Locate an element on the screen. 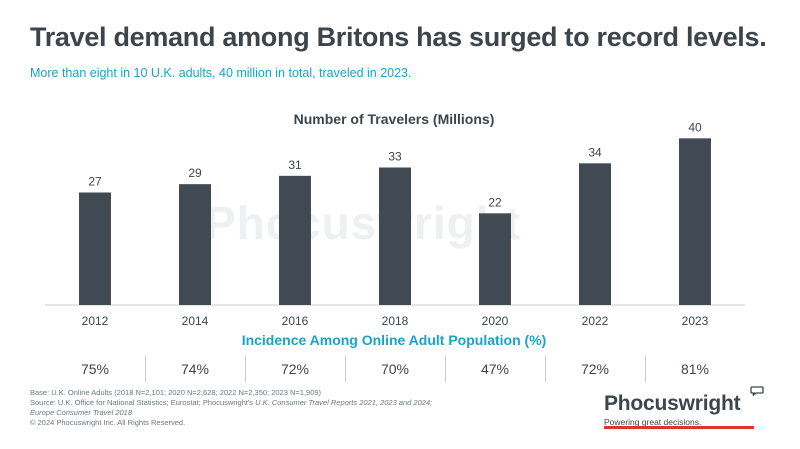 The image size is (800, 449). bar-2018 is located at coordinates (395, 236).